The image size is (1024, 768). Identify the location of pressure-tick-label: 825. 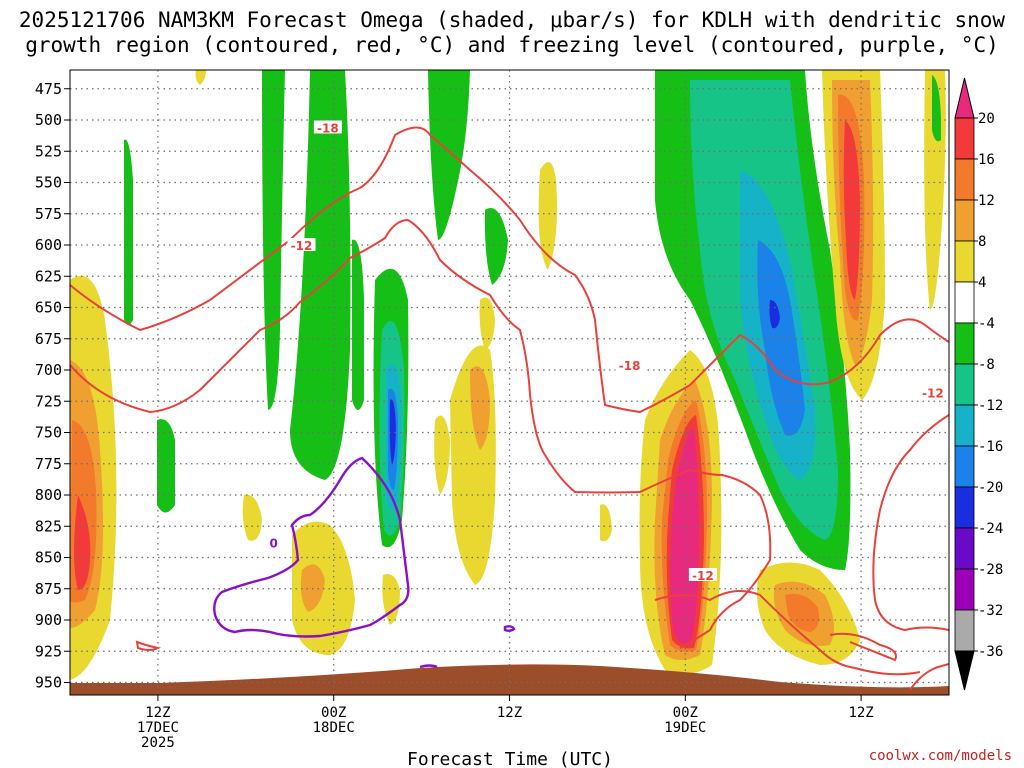
(48, 526).